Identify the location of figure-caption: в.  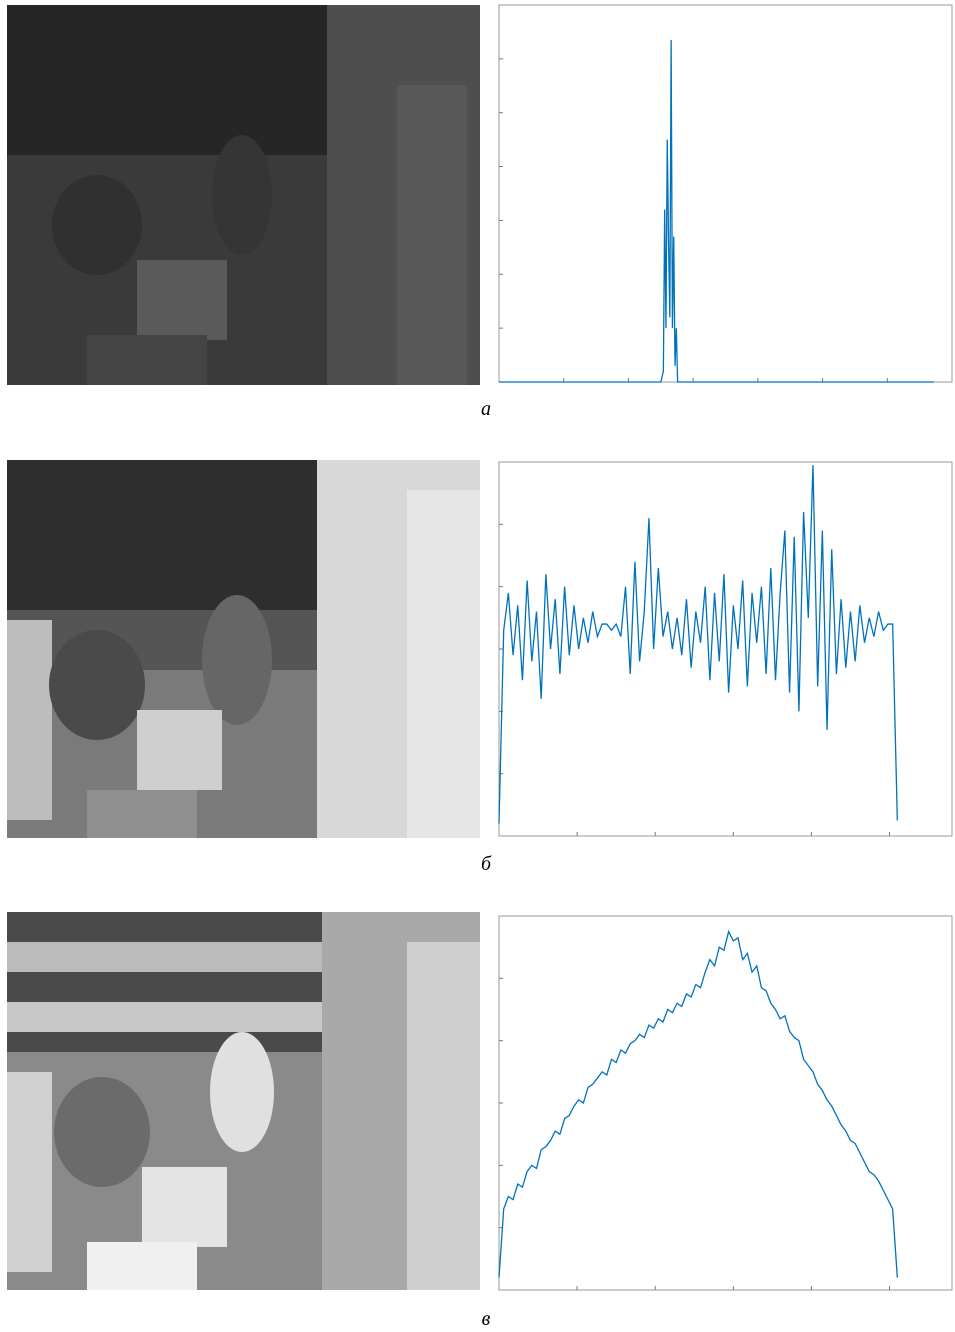
(486, 1319).